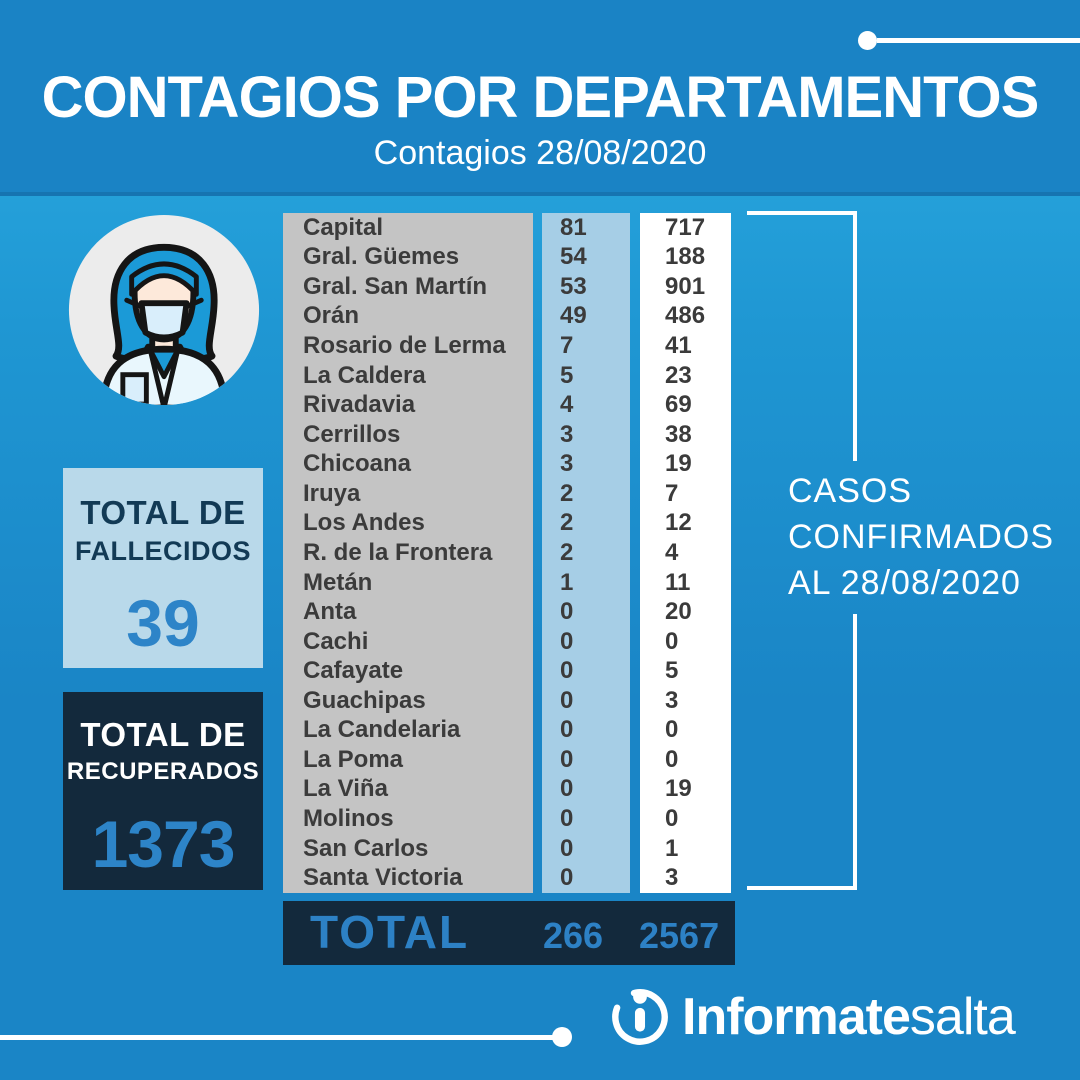  Describe the element at coordinates (352, 434) in the screenshot. I see `table-cell-name: Cerrillos` at that location.